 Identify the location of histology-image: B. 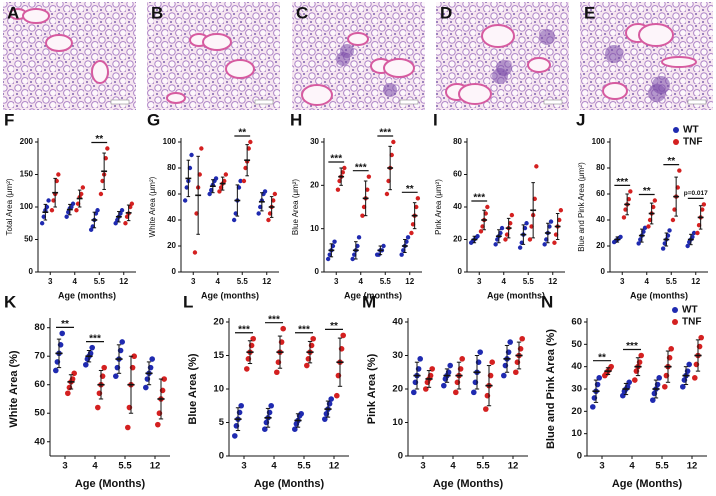
(213, 56).